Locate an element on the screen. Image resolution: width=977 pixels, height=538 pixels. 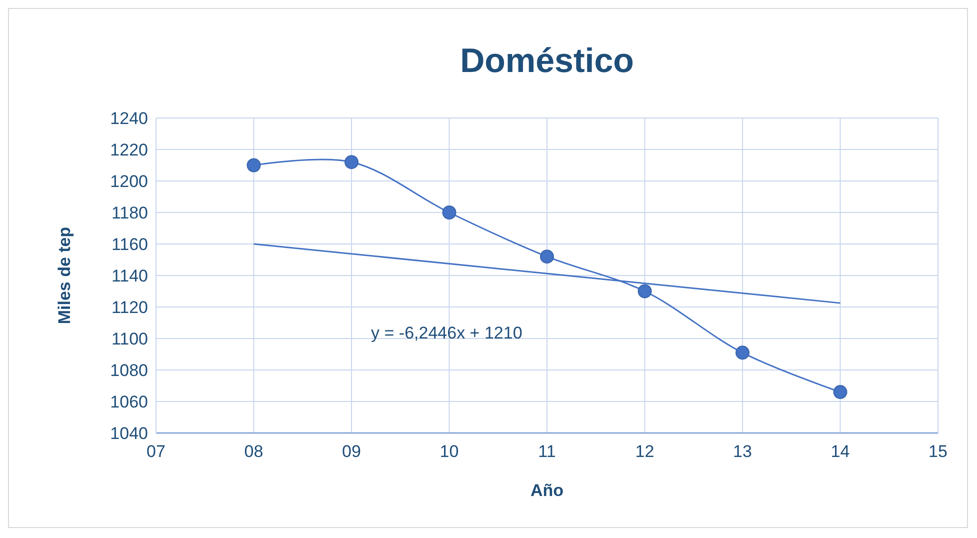
y-tick-label: 1160 is located at coordinates (129, 244).